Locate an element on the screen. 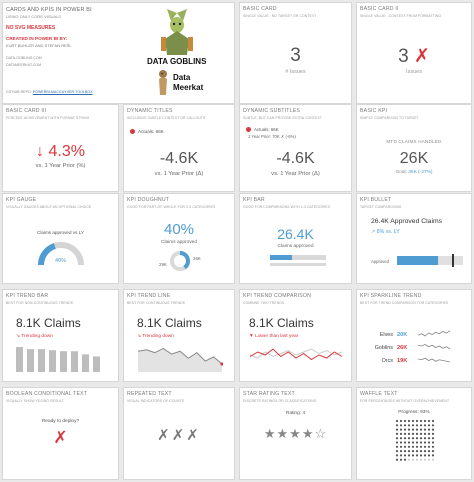  card-title: KPI BULLET is located at coordinates (376, 200).